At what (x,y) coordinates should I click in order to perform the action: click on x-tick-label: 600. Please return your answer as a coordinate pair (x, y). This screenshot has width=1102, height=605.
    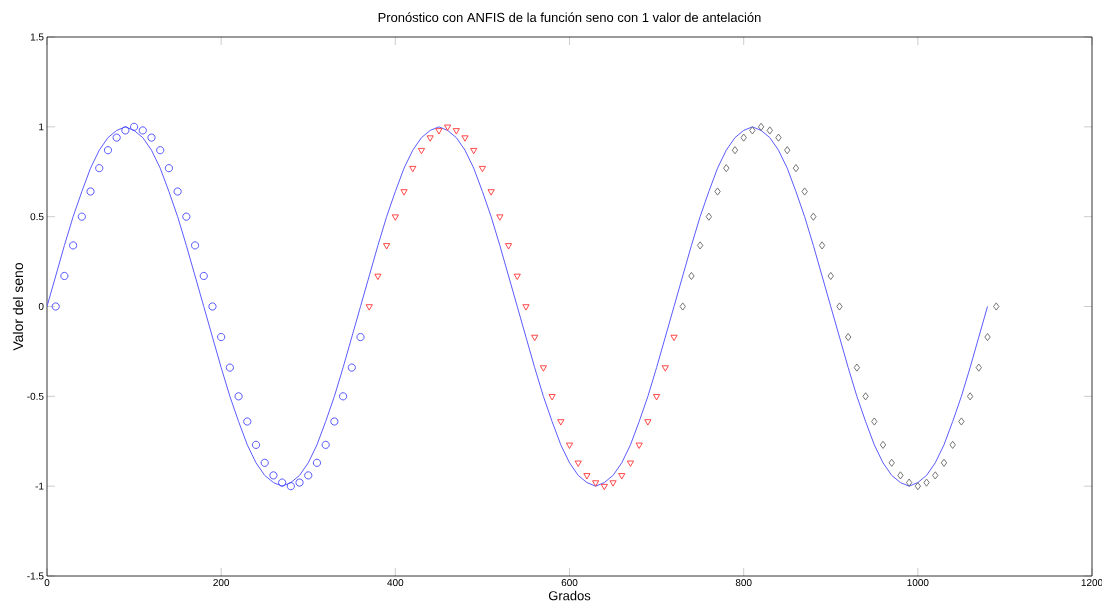
    Looking at the image, I should click on (569, 583).